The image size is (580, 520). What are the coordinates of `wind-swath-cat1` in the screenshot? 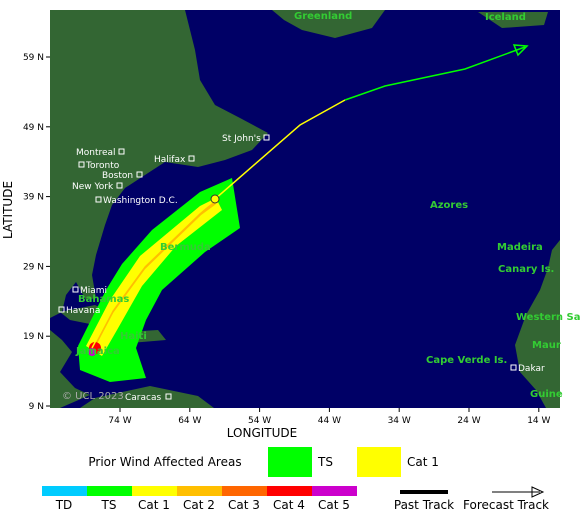 It's located at (154, 277).